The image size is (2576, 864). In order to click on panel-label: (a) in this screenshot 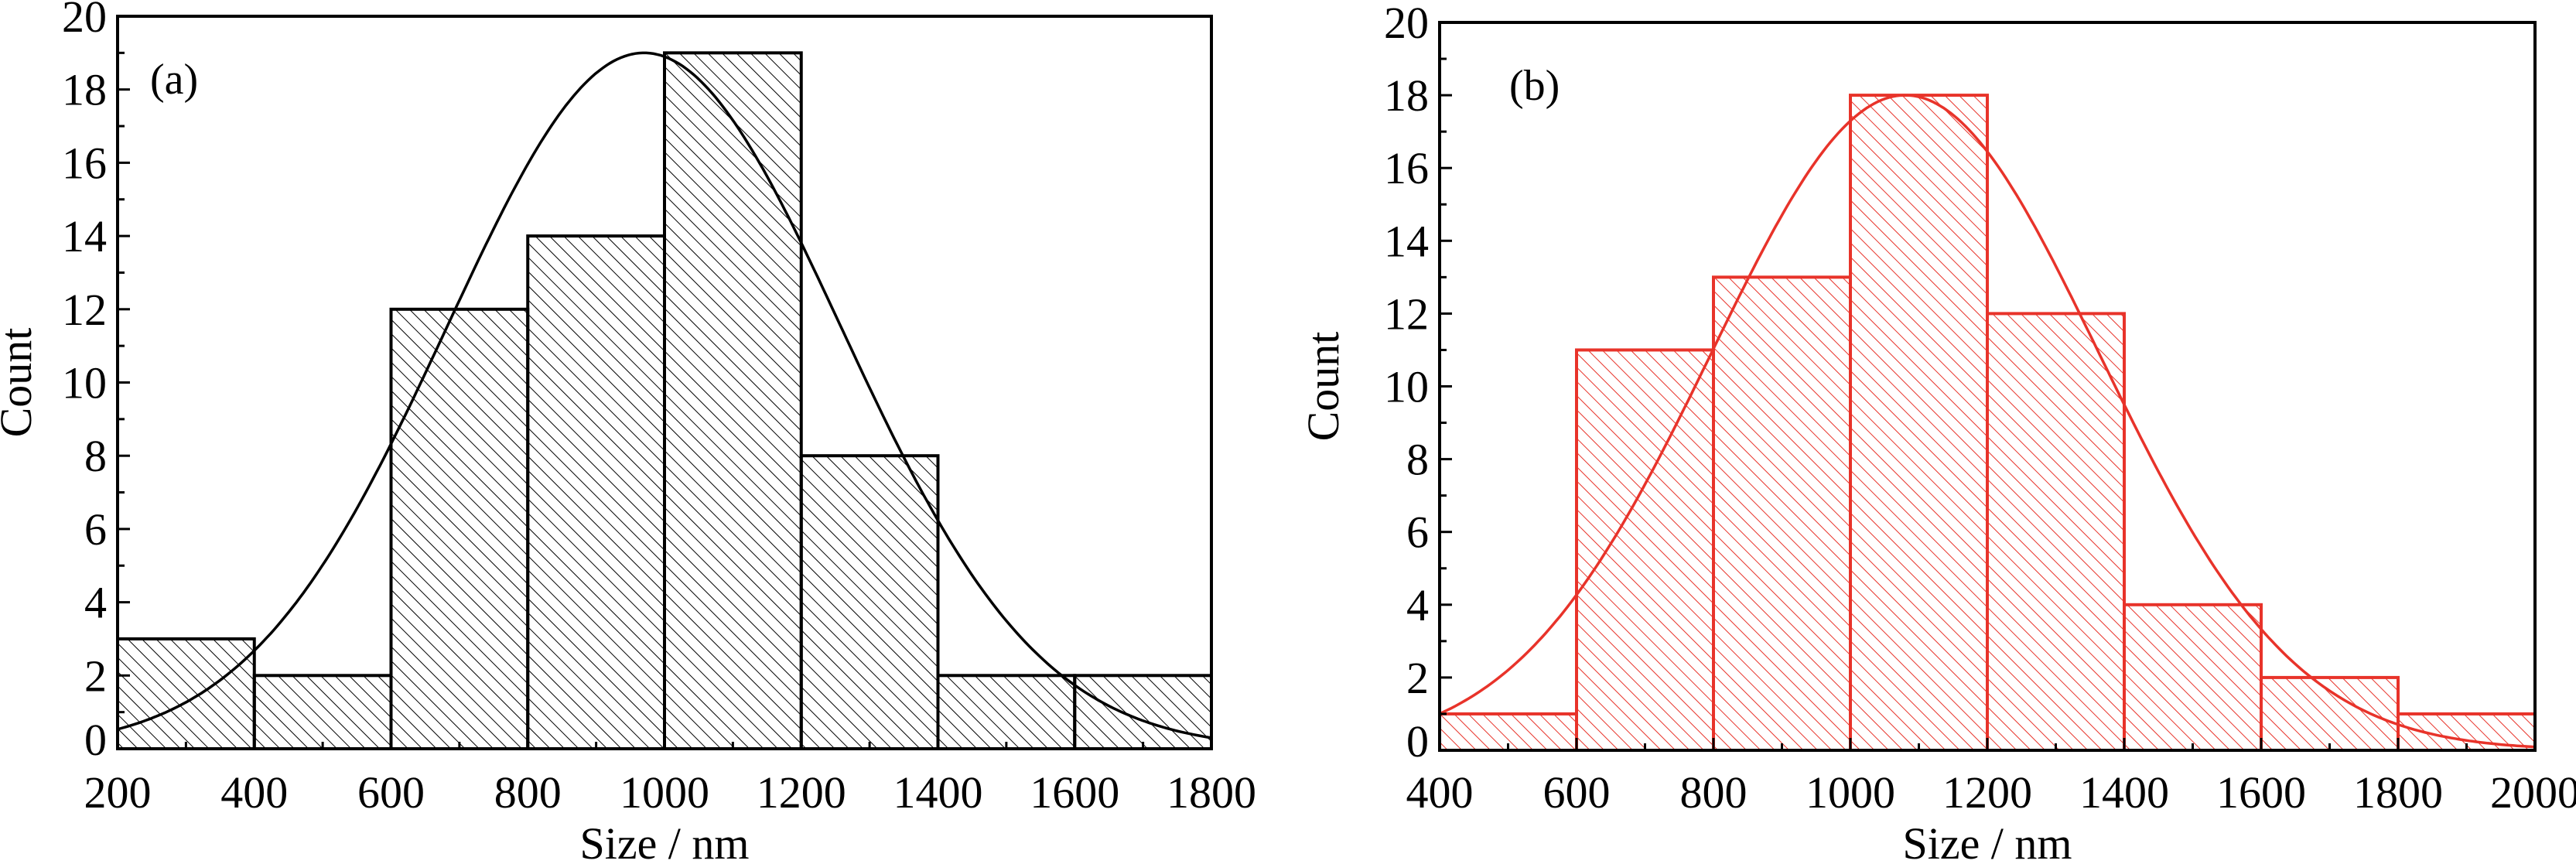, I will do `click(174, 80)`.